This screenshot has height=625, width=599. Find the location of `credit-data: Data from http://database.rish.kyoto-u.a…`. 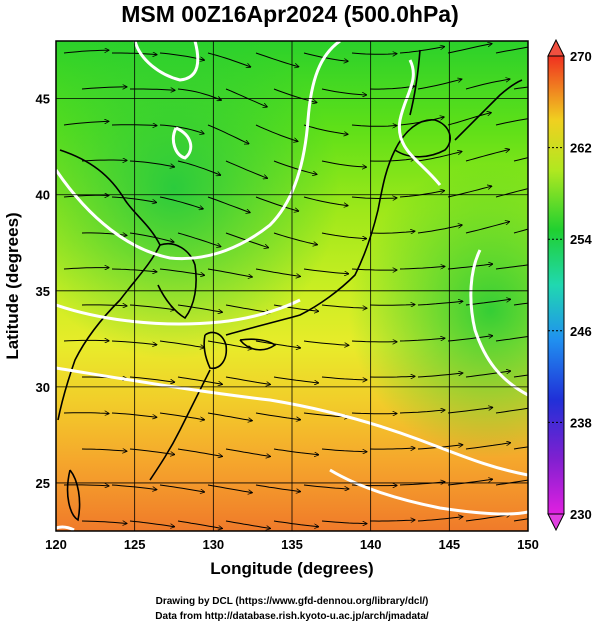

credit-data: Data from http://database.rish.kyoto-u.a… is located at coordinates (292, 616).